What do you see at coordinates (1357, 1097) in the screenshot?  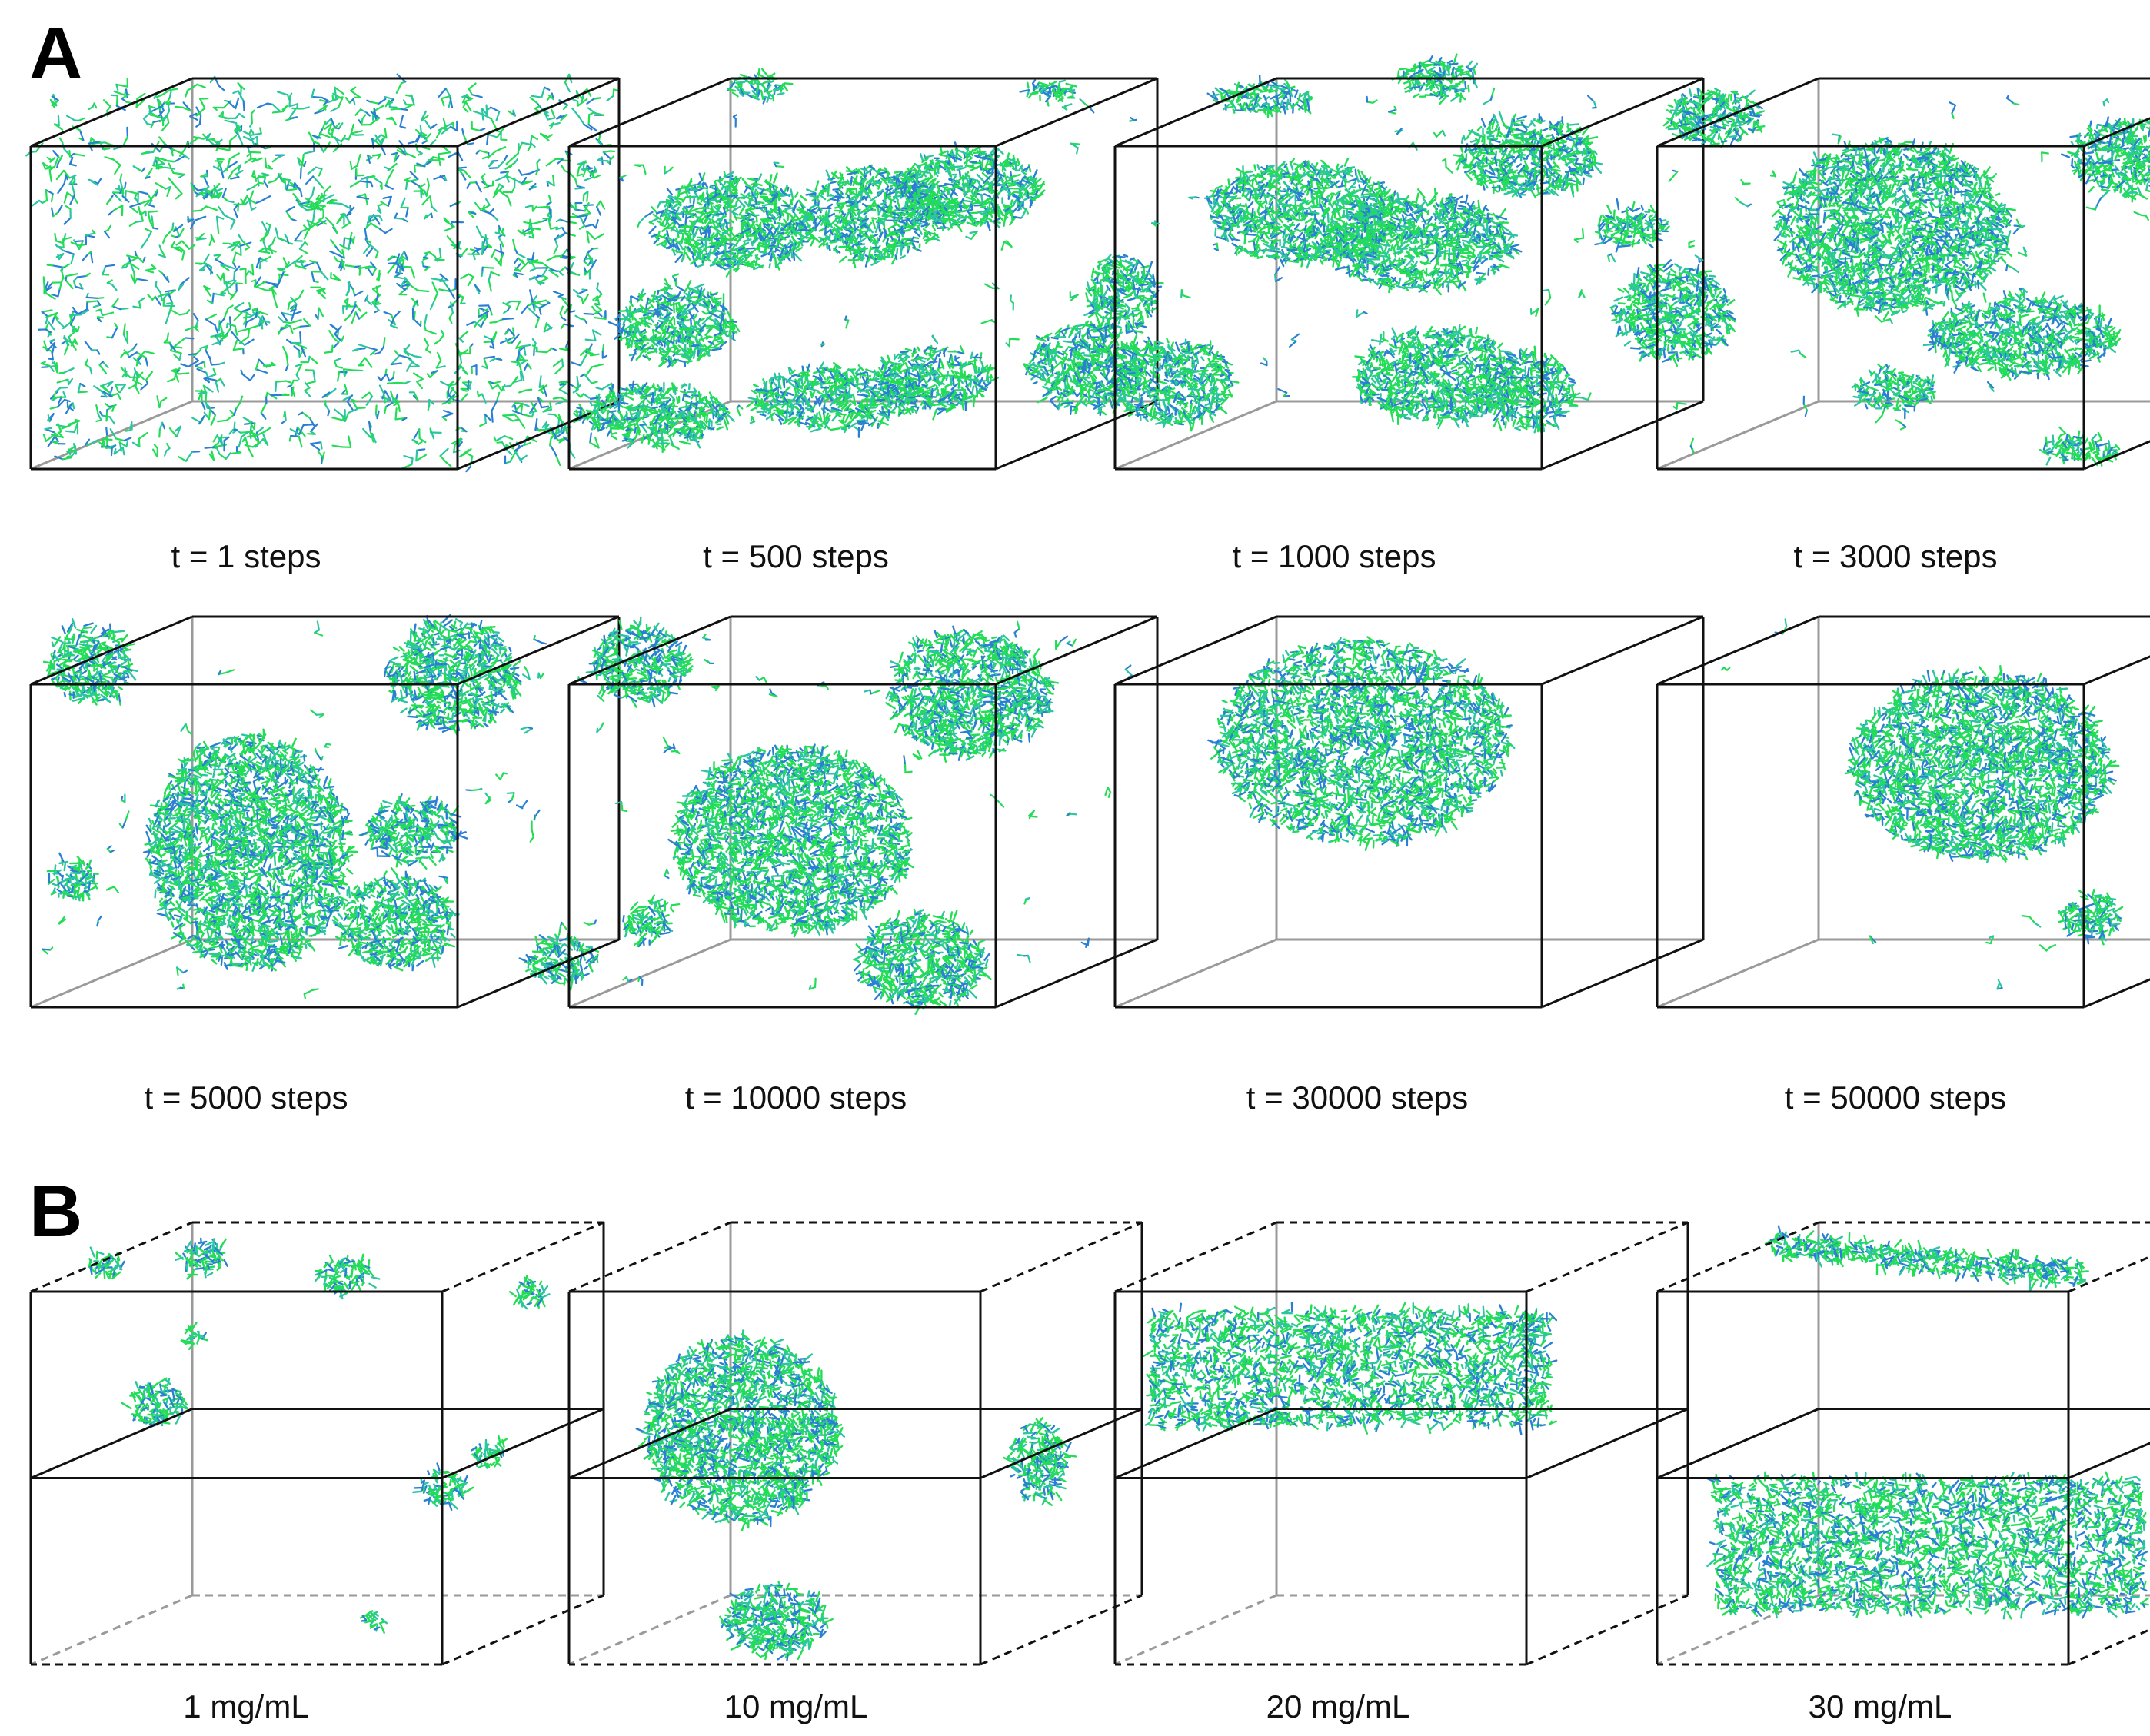 I see `caption-a-7: t = 30000 steps` at bounding box center [1357, 1097].